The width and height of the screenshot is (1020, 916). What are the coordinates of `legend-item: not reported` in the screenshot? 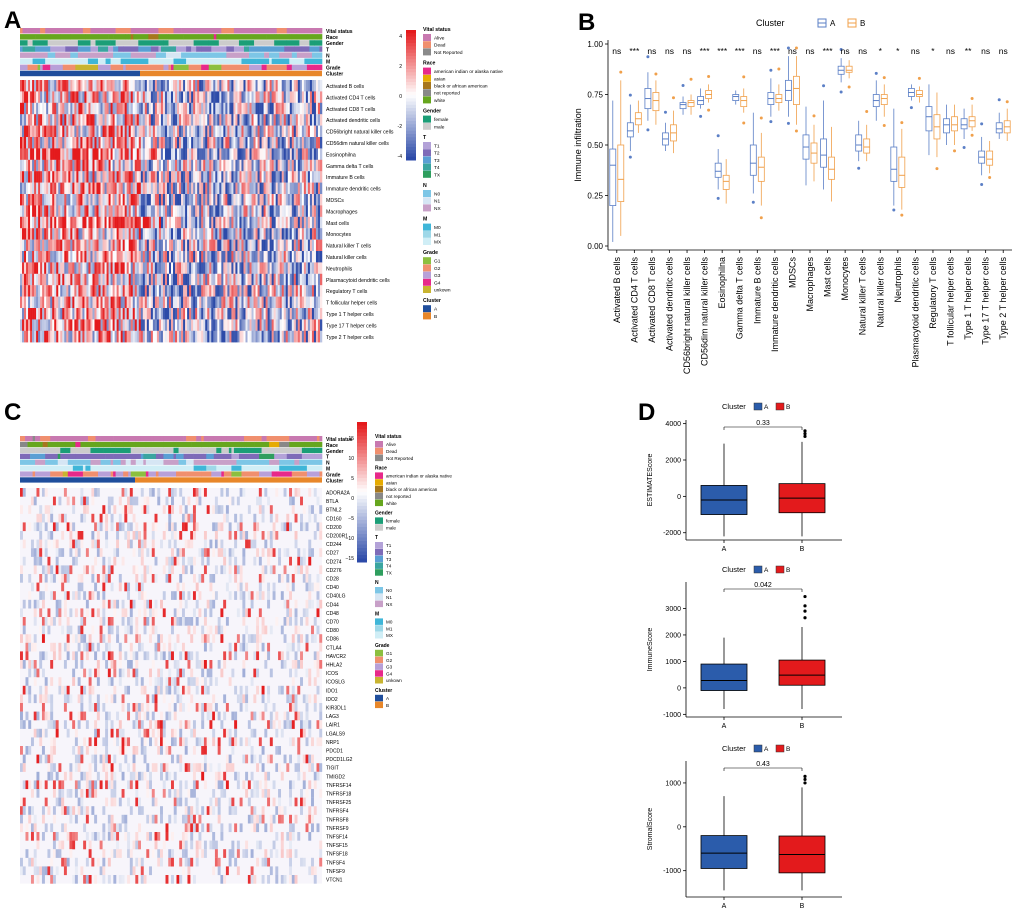 It's located at (447, 94).